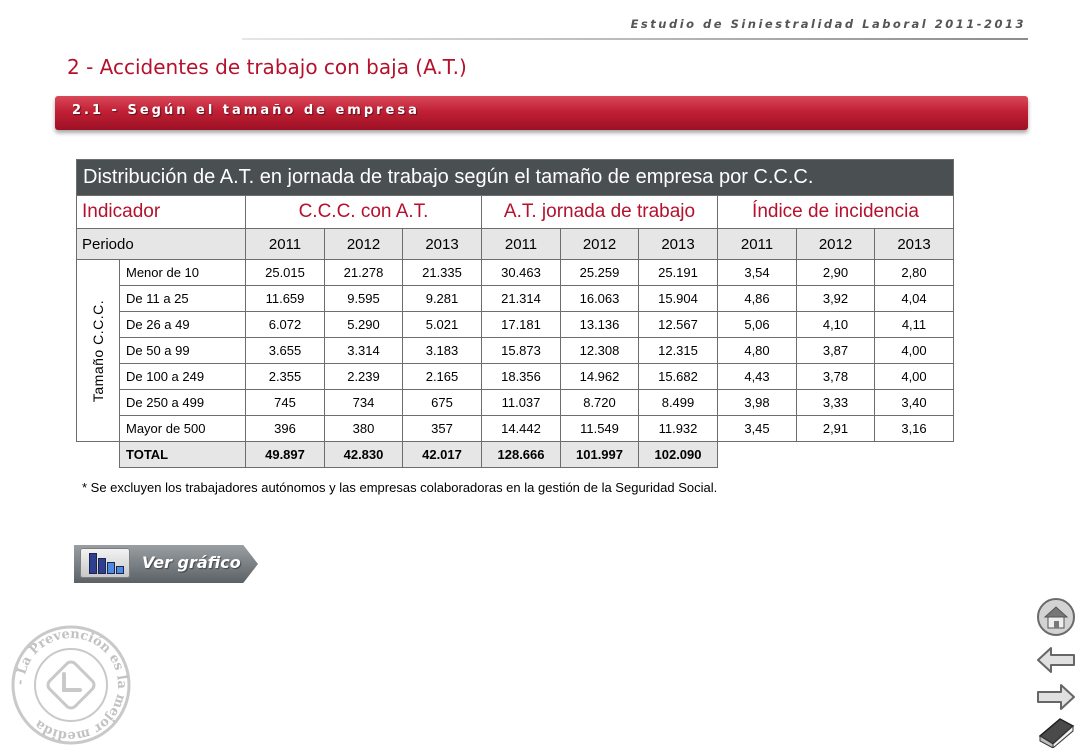  Describe the element at coordinates (678, 272) in the screenshot. I see `table-cell: 25.191` at that location.